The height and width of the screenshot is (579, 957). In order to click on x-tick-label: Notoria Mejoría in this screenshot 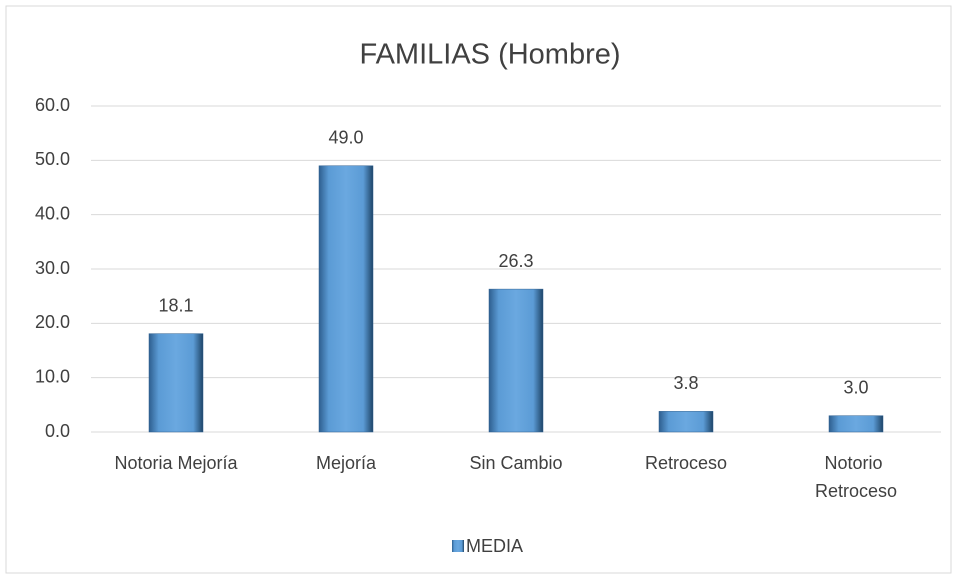, I will do `click(176, 463)`.